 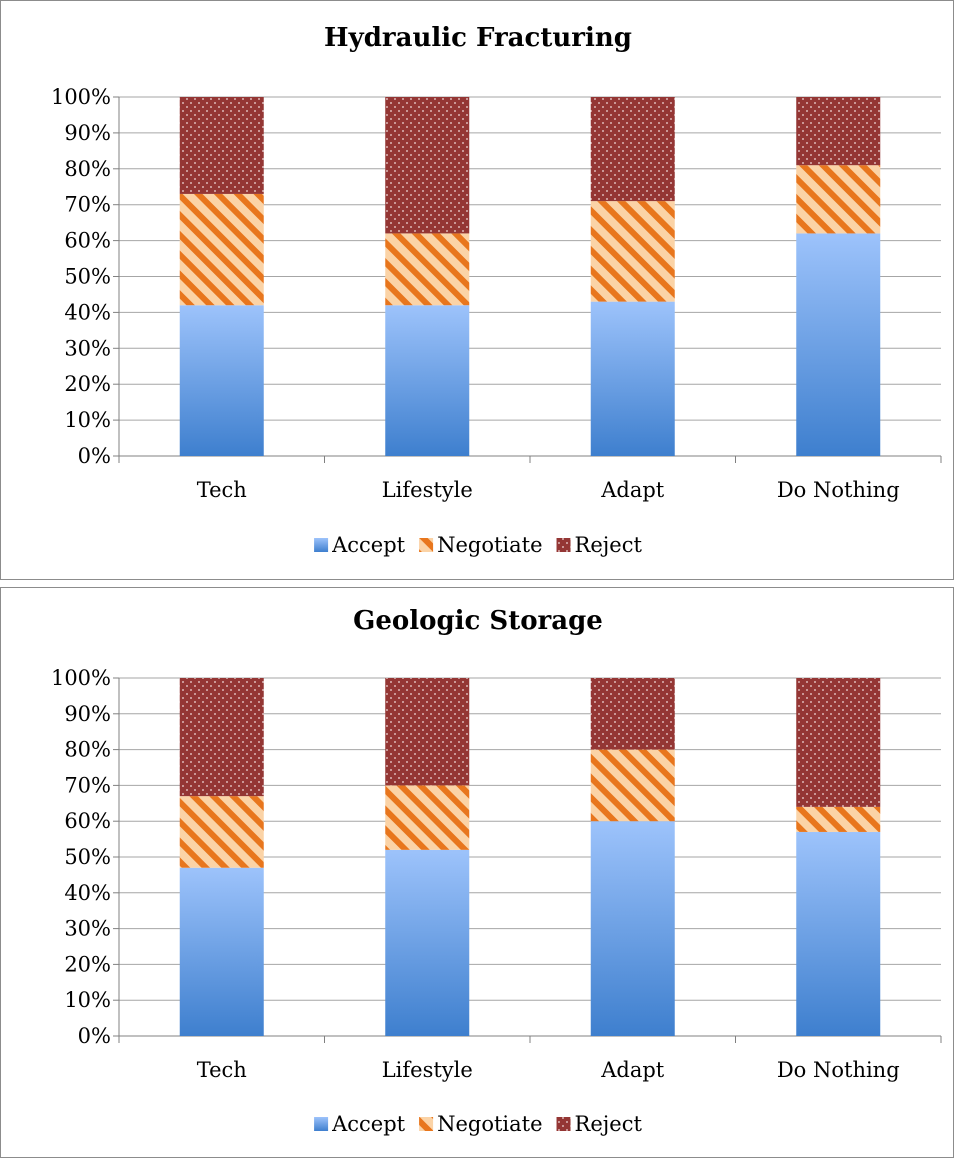 I want to click on chart-title: Geologic Storage, so click(x=478, y=621).